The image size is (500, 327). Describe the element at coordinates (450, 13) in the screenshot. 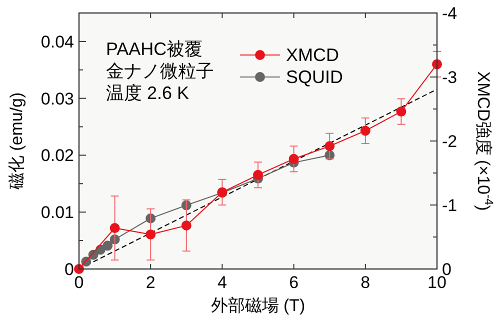

I see `y2-tick-label: -4` at that location.